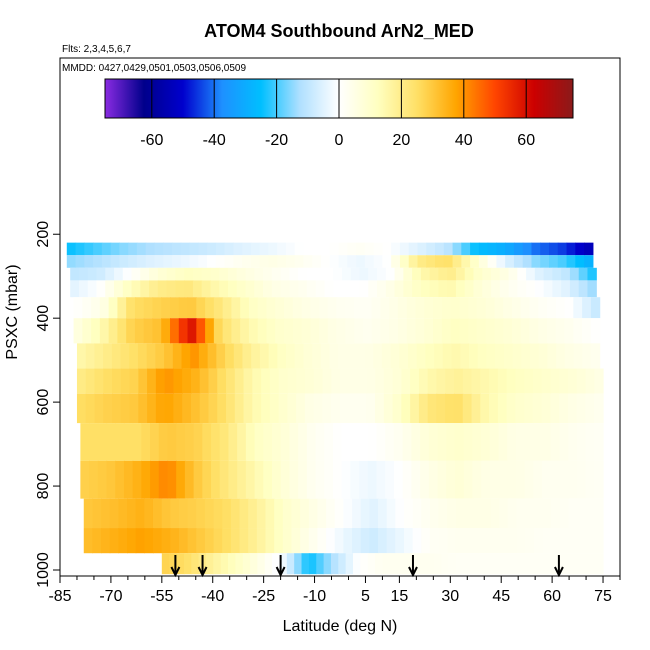 Image resolution: width=650 pixels, height=650 pixels. I want to click on flight-arrowhead, so click(559, 572).